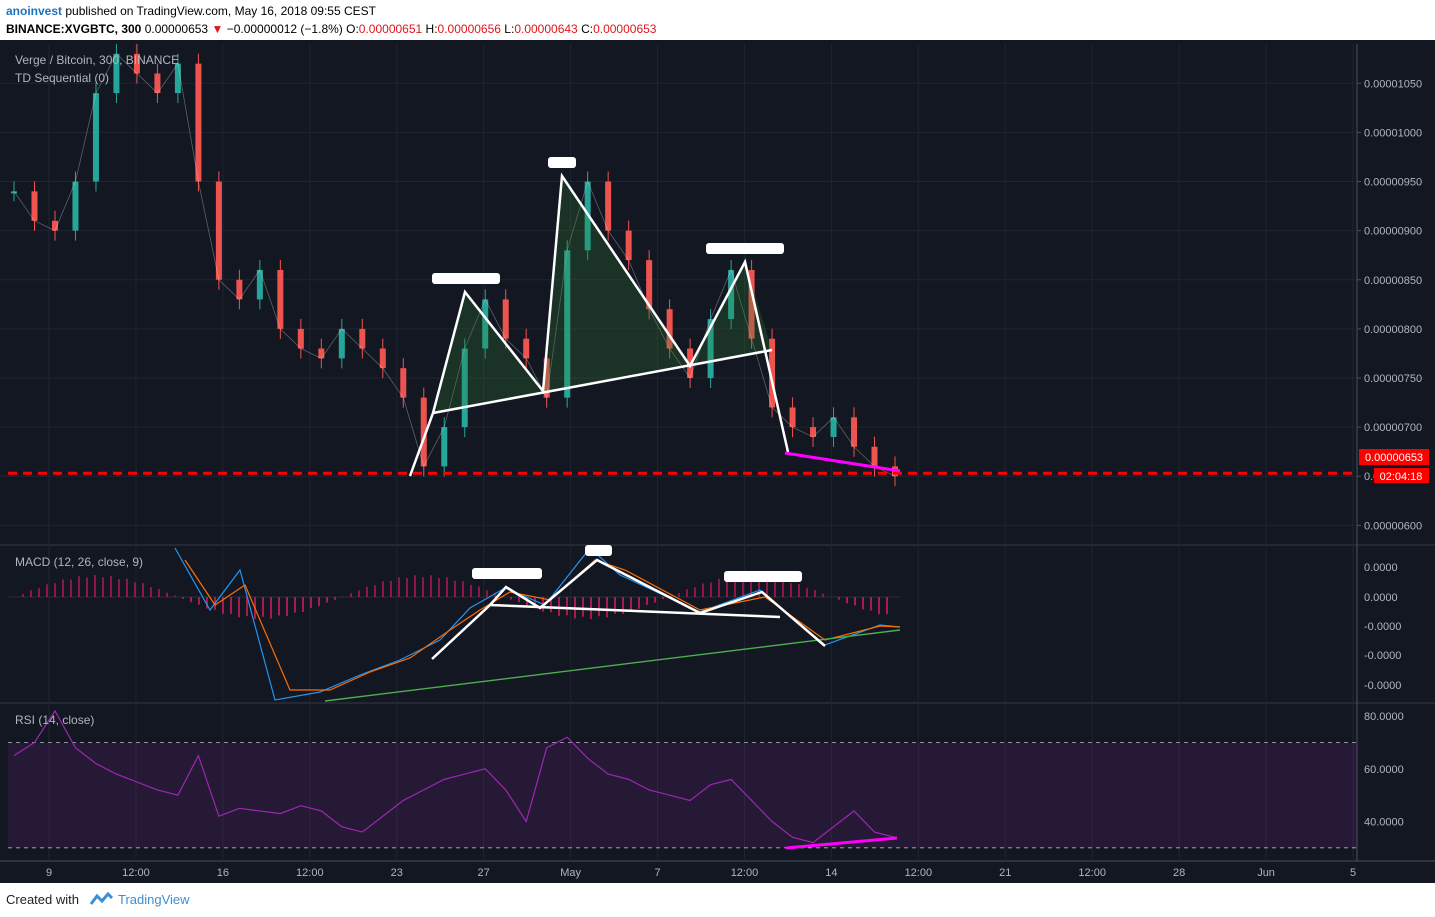 Image resolution: width=1435 pixels, height=917 pixels. I want to click on price-divergence-line, so click(842, 462).